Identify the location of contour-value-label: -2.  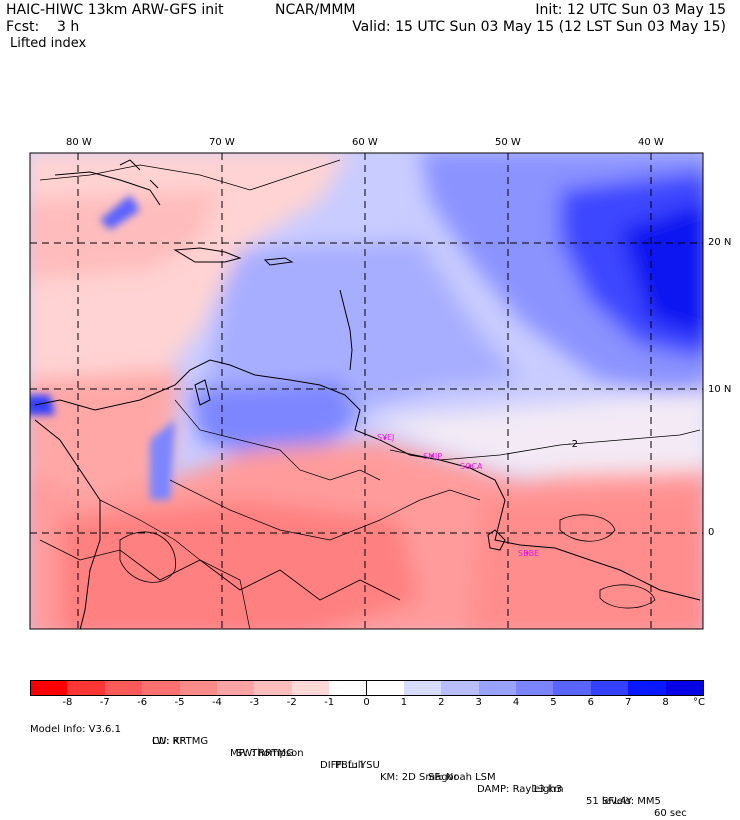
(573, 444).